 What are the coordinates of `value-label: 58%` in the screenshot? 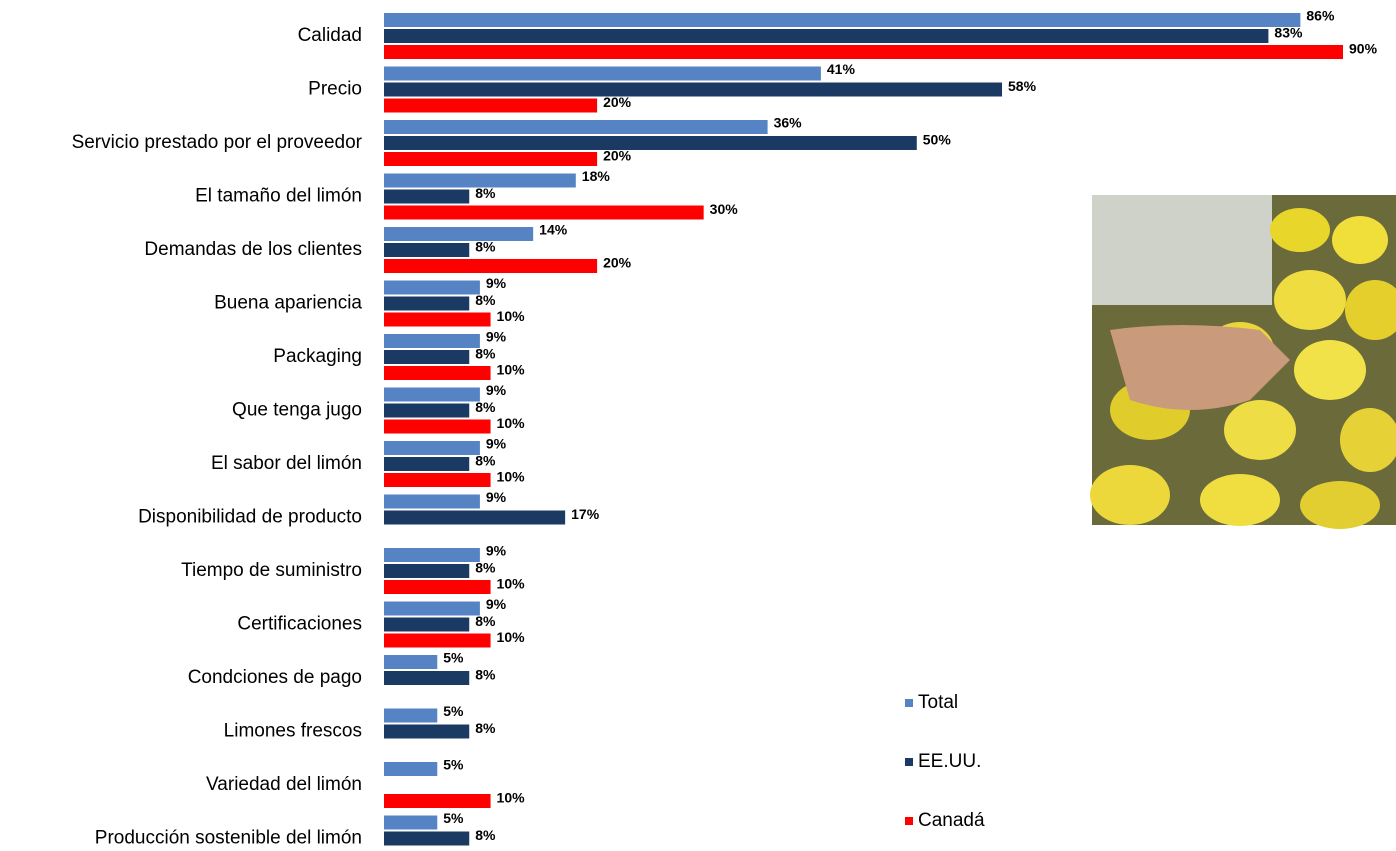 It's located at (1022, 86).